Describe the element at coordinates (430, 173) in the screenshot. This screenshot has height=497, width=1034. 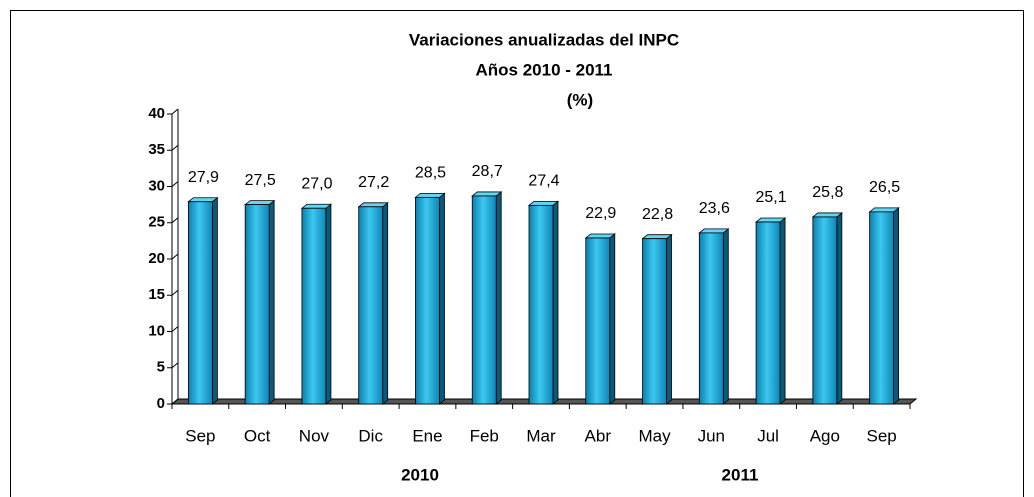
I see `value-label: 28,5` at that location.